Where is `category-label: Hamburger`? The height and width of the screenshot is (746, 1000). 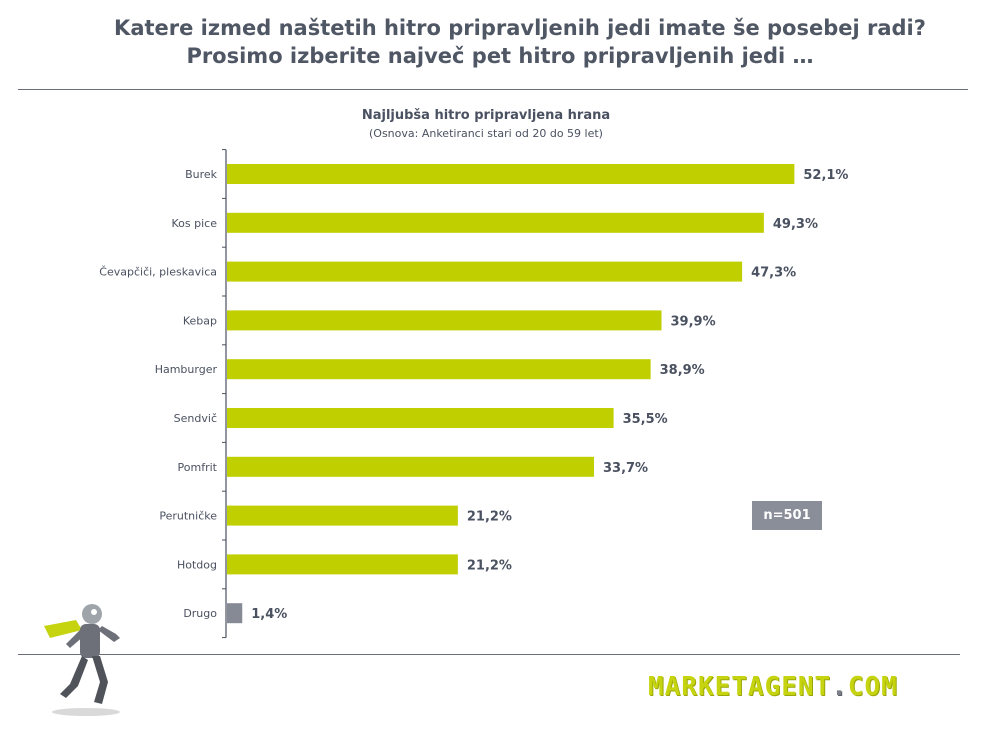 category-label: Hamburger is located at coordinates (186, 369).